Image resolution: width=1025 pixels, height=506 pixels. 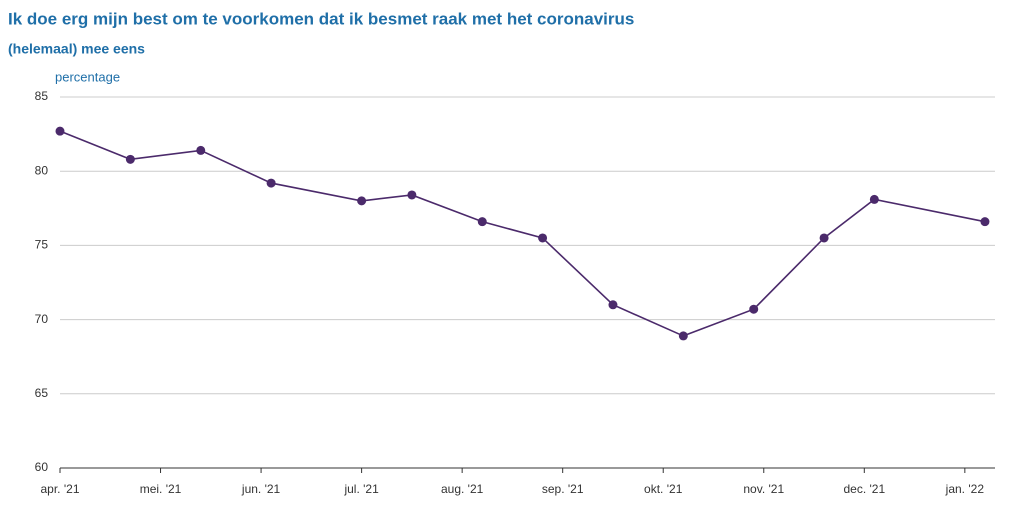 I want to click on y-tick-label: 65, so click(x=42, y=393).